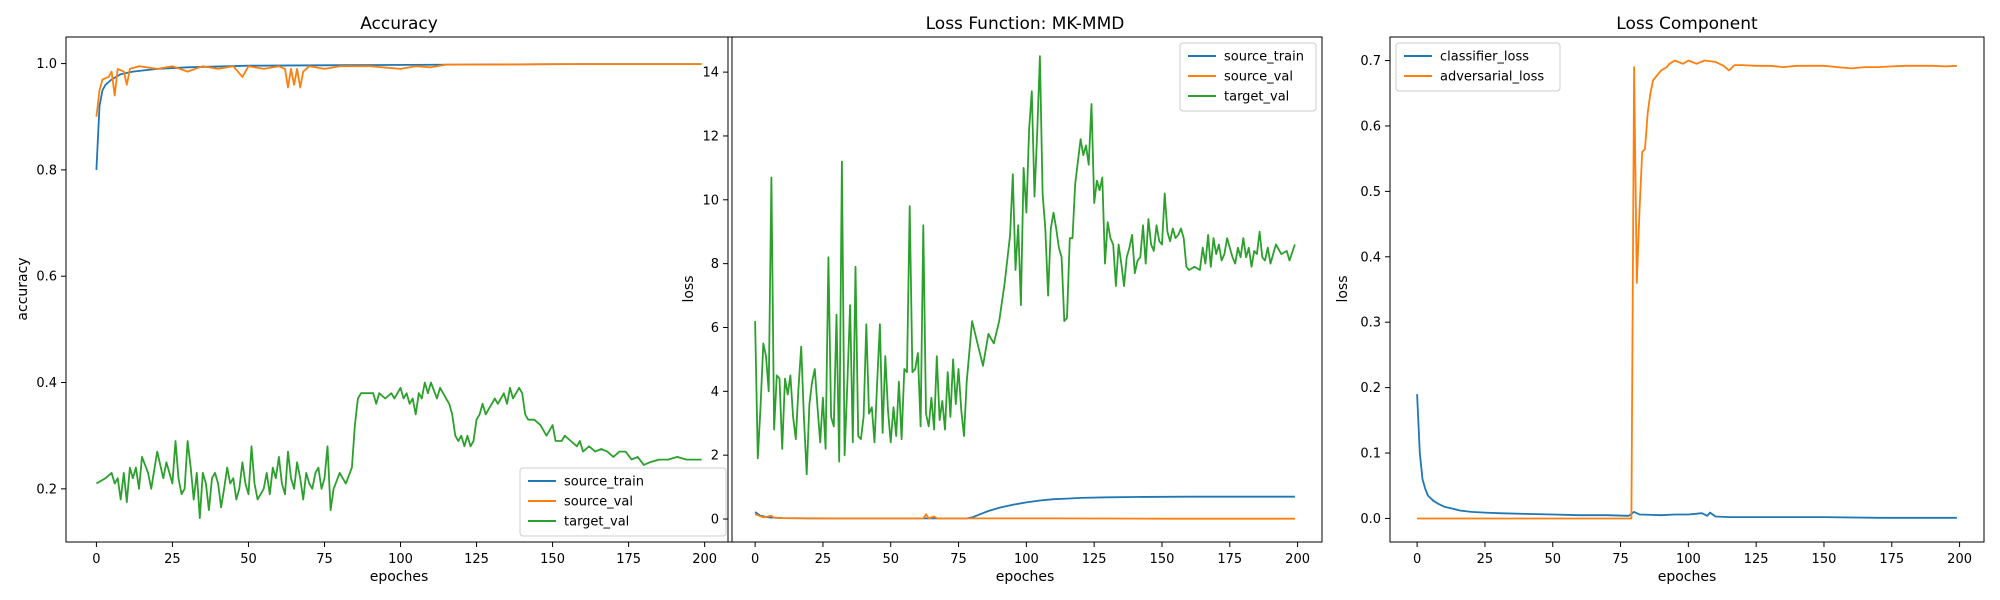 The width and height of the screenshot is (2000, 600). Describe the element at coordinates (715, 520) in the screenshot. I see `y-tick-label: 0` at that location.